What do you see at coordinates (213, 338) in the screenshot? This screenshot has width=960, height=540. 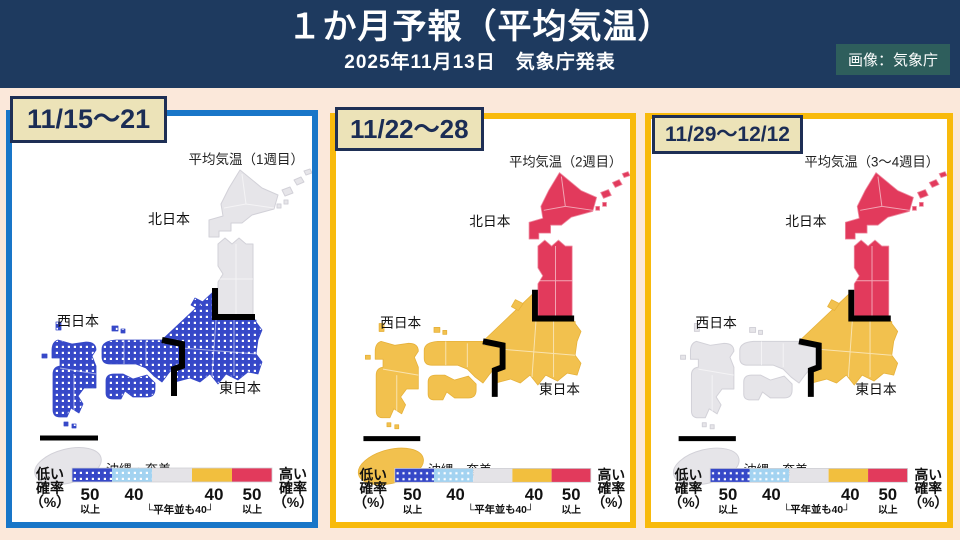 I see `region-east-japan` at bounding box center [213, 338].